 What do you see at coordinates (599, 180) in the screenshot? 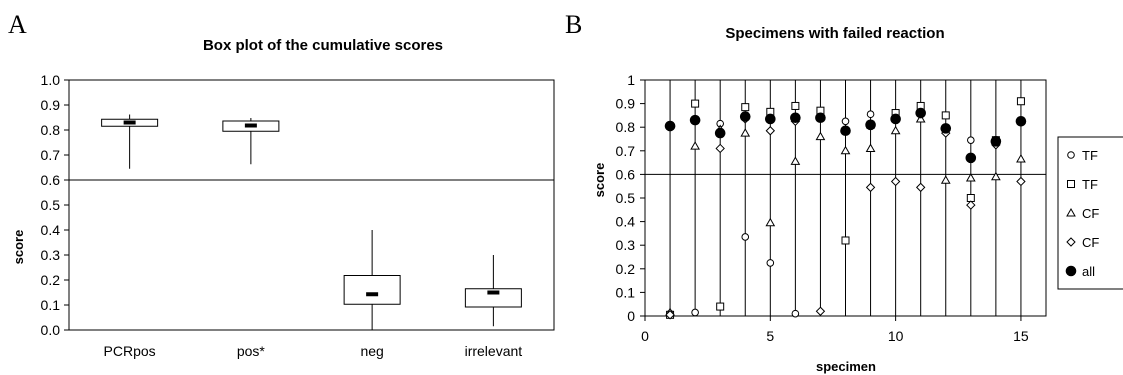
I see `panel-b-ylabel: score` at bounding box center [599, 180].